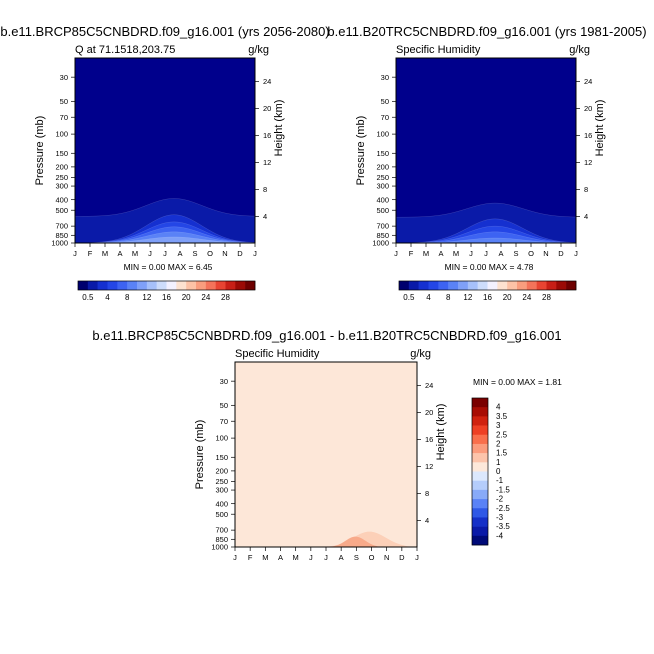 The height and width of the screenshot is (654, 654). What do you see at coordinates (498, 462) in the screenshot?
I see `colorbar-label: 1` at bounding box center [498, 462].